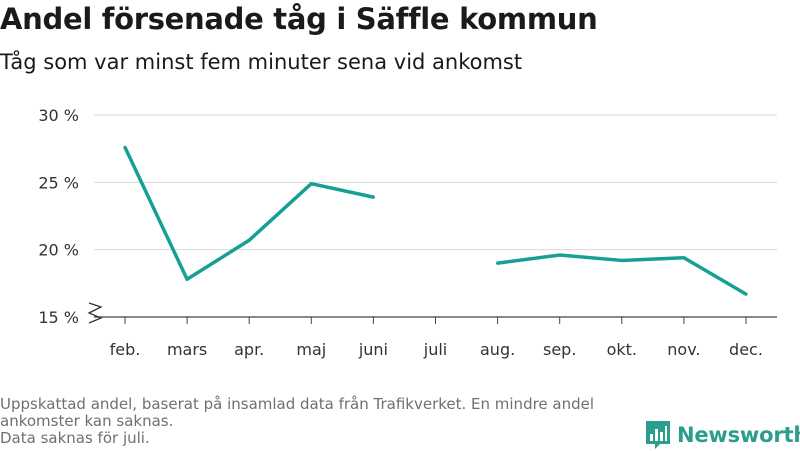 This screenshot has width=800, height=451. I want to click on footnote-missing-data: Data saknas för juli., so click(75, 438).